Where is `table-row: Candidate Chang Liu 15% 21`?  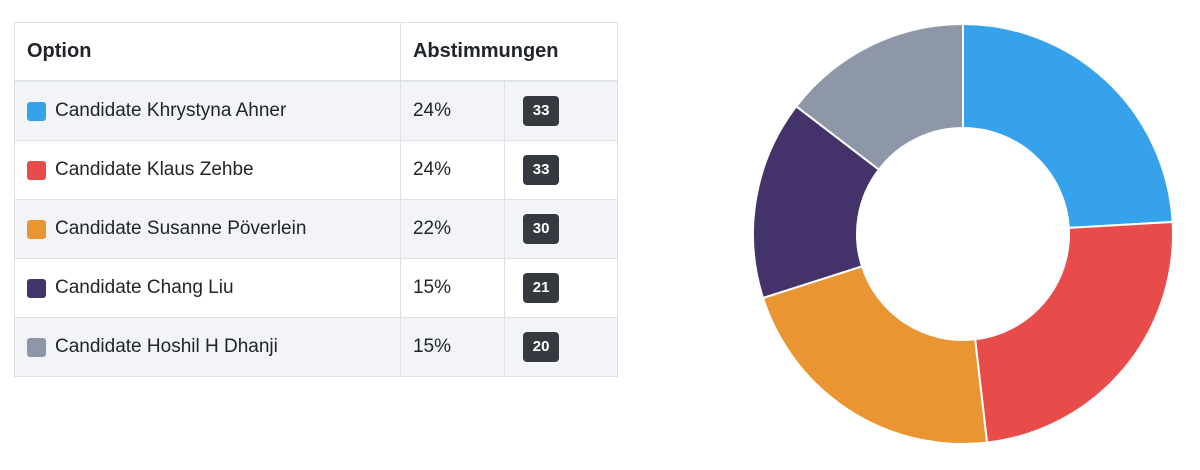 table-row: Candidate Chang Liu 15% 21 is located at coordinates (316, 288).